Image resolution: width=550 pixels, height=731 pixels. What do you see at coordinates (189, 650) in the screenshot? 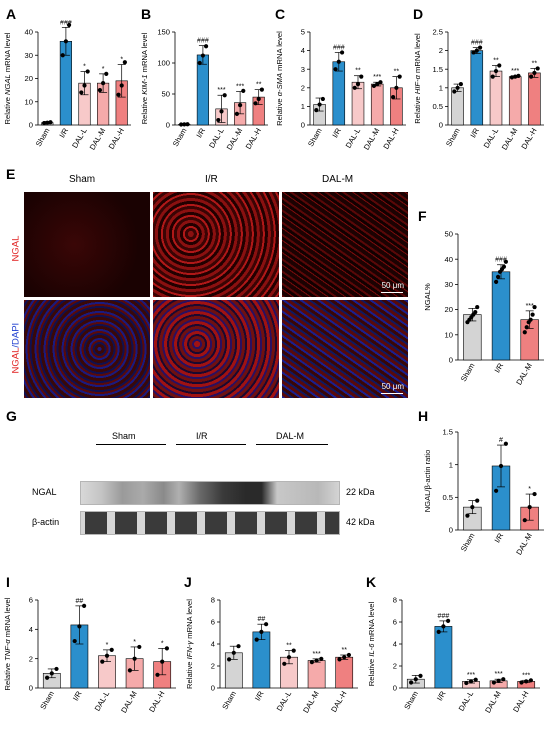
I see `y-axis-label-gene: IFN-γ` at bounding box center [189, 650].